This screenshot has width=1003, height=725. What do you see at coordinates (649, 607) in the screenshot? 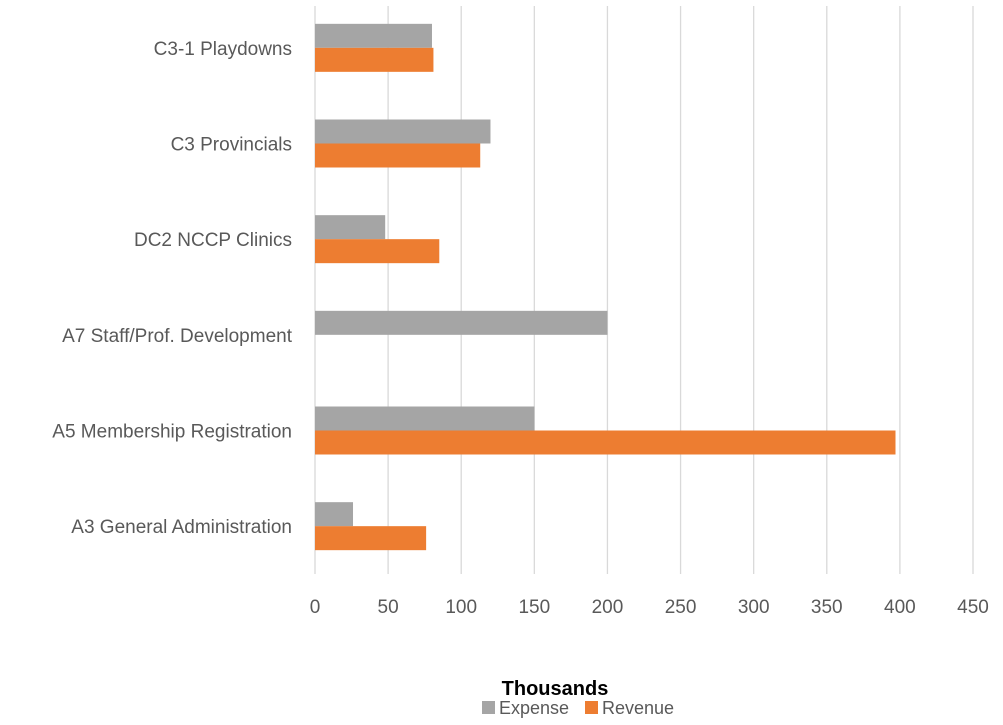
I see `x-tick-labels: 0 50 100 150 200 250 300 350 400 450` at bounding box center [649, 607].